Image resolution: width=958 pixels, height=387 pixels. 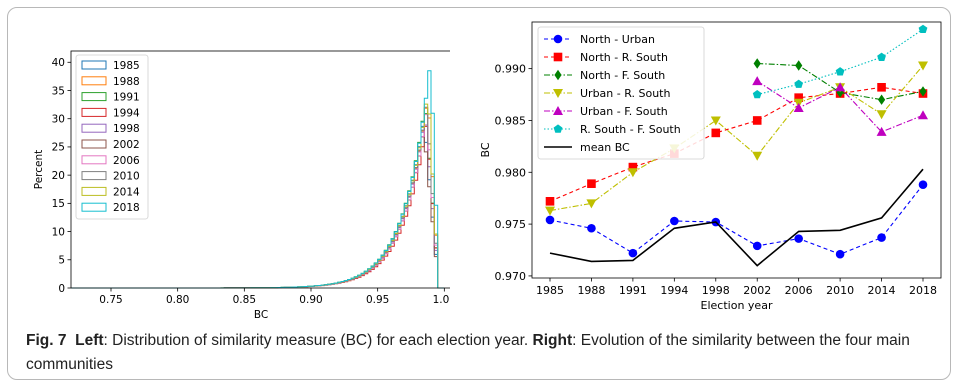 What do you see at coordinates (377, 300) in the screenshot?
I see `x-tick-label: 0.95` at bounding box center [377, 300].